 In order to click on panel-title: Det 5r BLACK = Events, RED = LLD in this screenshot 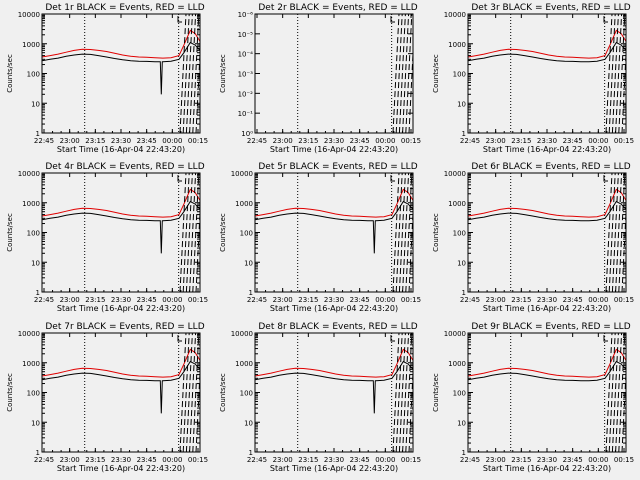, I will do `click(337, 167)`.